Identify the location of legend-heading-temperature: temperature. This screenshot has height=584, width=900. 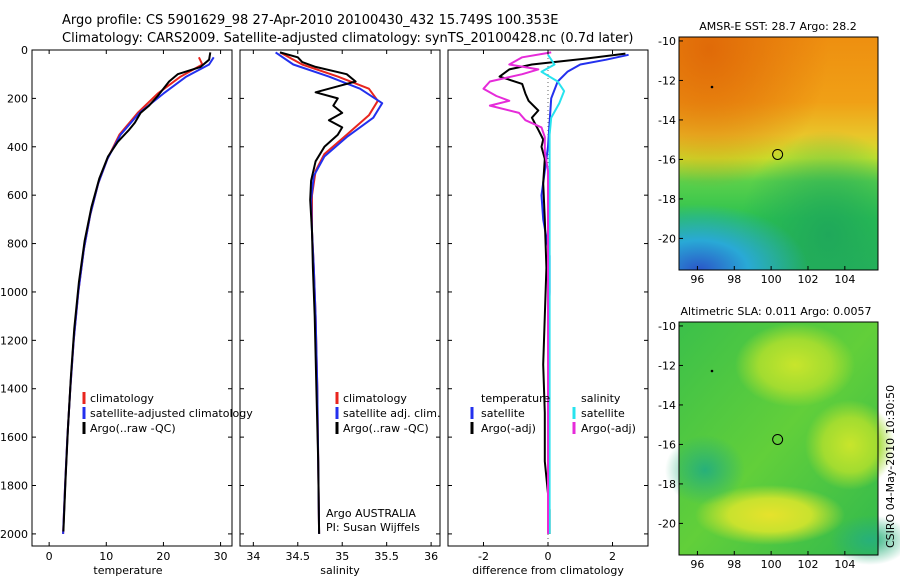
(515, 398).